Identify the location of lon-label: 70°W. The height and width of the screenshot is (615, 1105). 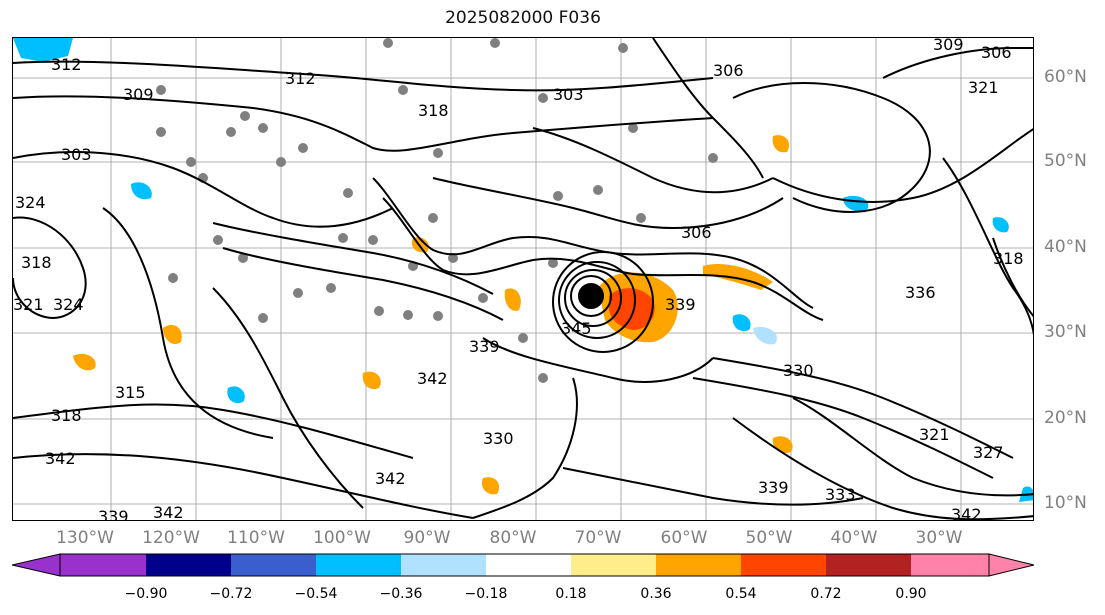
(598, 538).